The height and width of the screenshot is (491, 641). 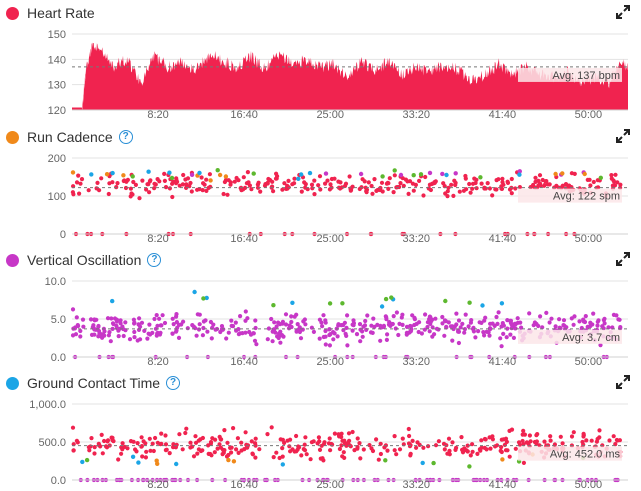 What do you see at coordinates (589, 361) in the screenshot?
I see `x-tick-label: 50:00` at bounding box center [589, 361].